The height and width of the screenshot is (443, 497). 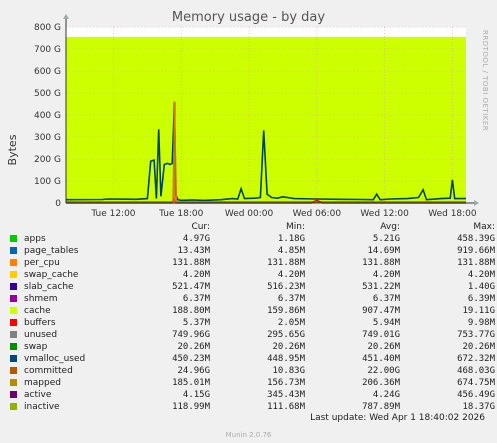 I want to click on legend-series-cell: committed, so click(x=62, y=371).